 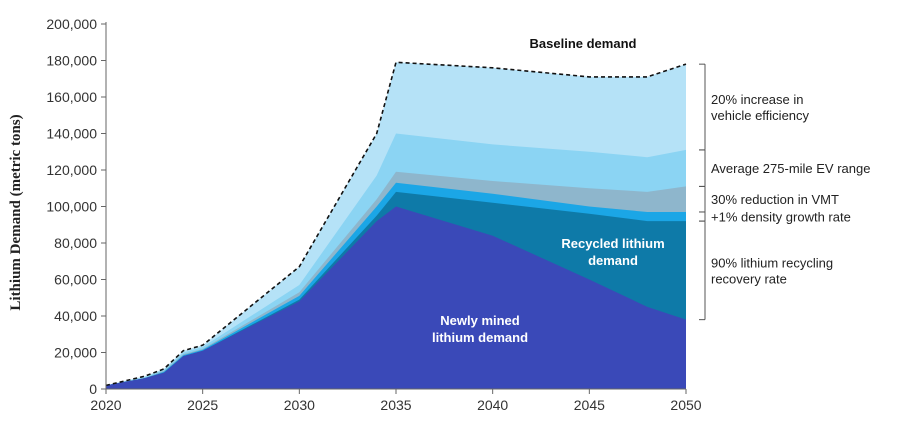 I want to click on y-tick-label: 0, so click(x=93, y=389).